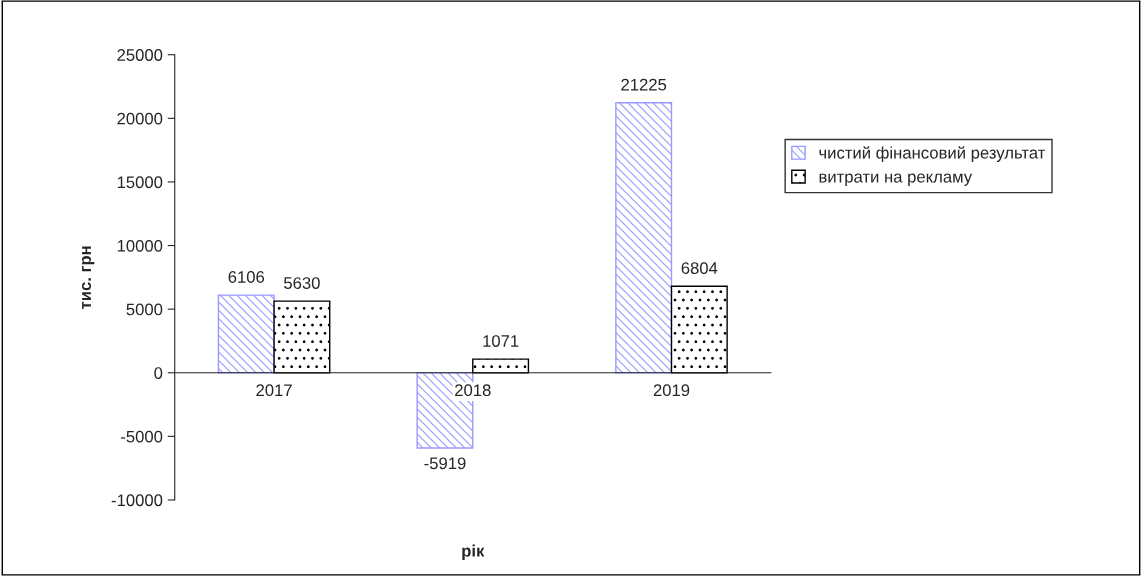  I want to click on y-tick-label: -10000, so click(137, 500).